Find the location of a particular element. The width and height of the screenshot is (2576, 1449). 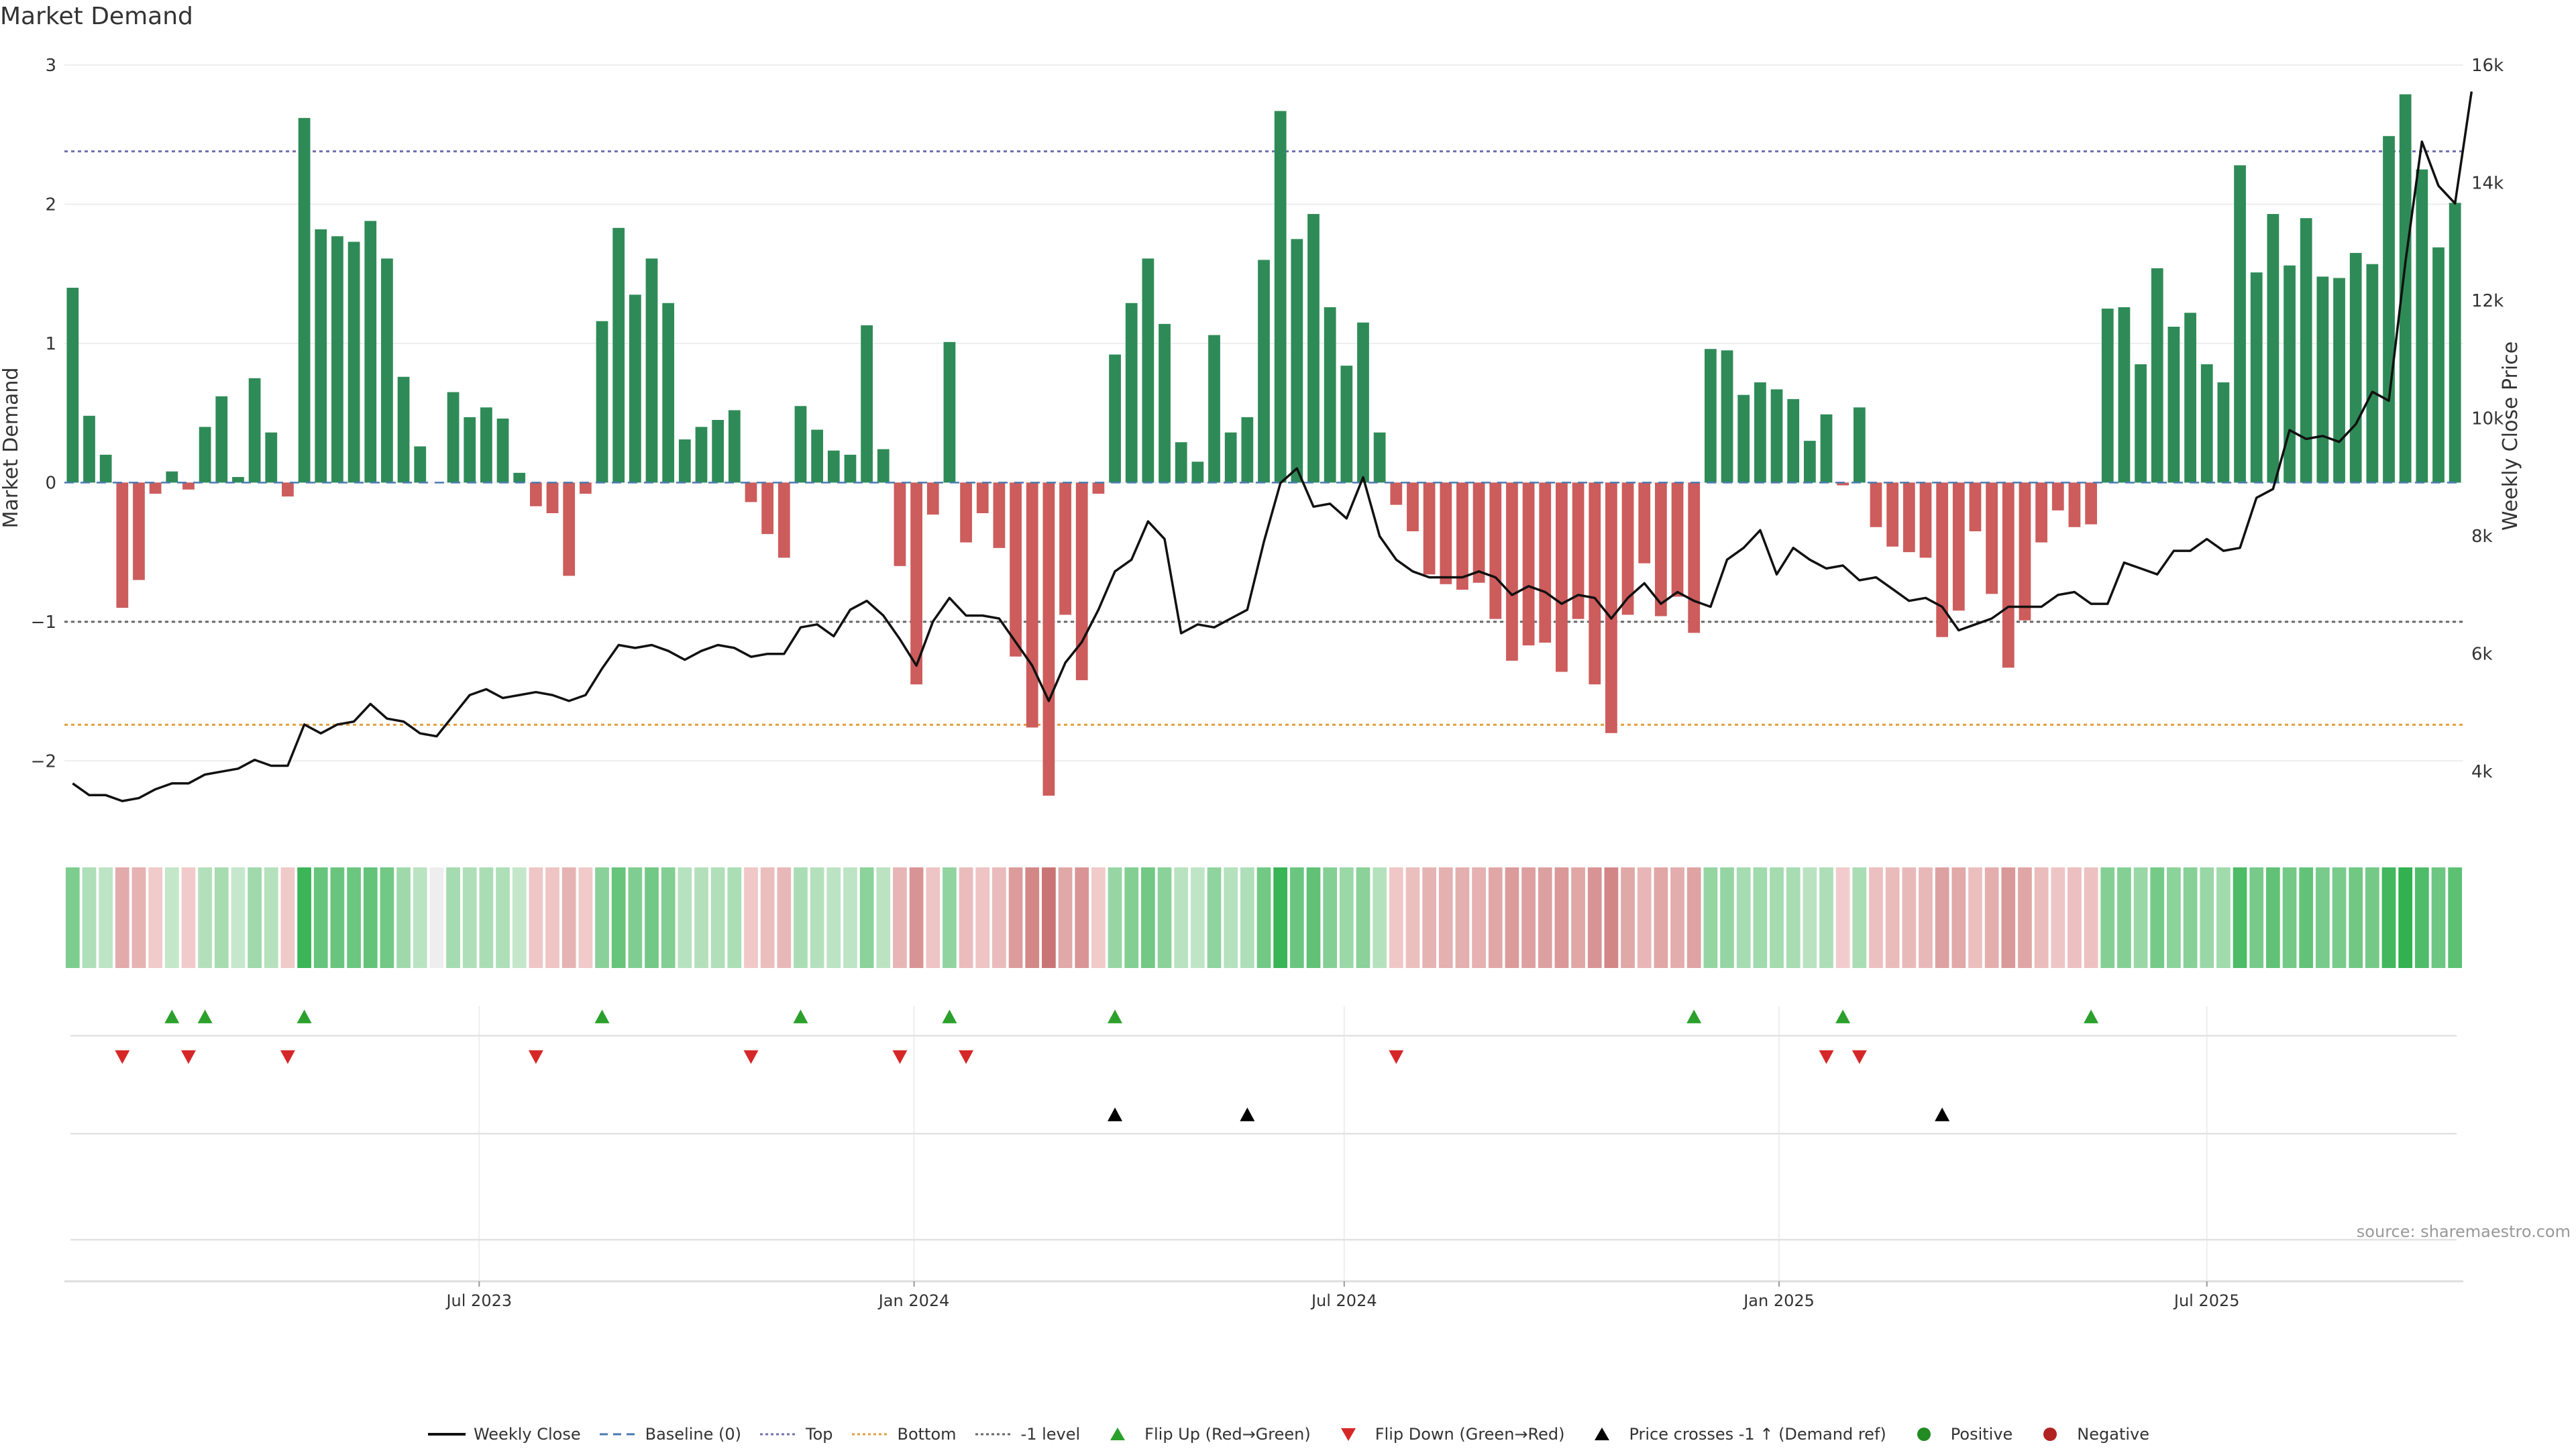

legend-item: Price crosses -1 ↑ (Demand ref) is located at coordinates (1734, 1434).